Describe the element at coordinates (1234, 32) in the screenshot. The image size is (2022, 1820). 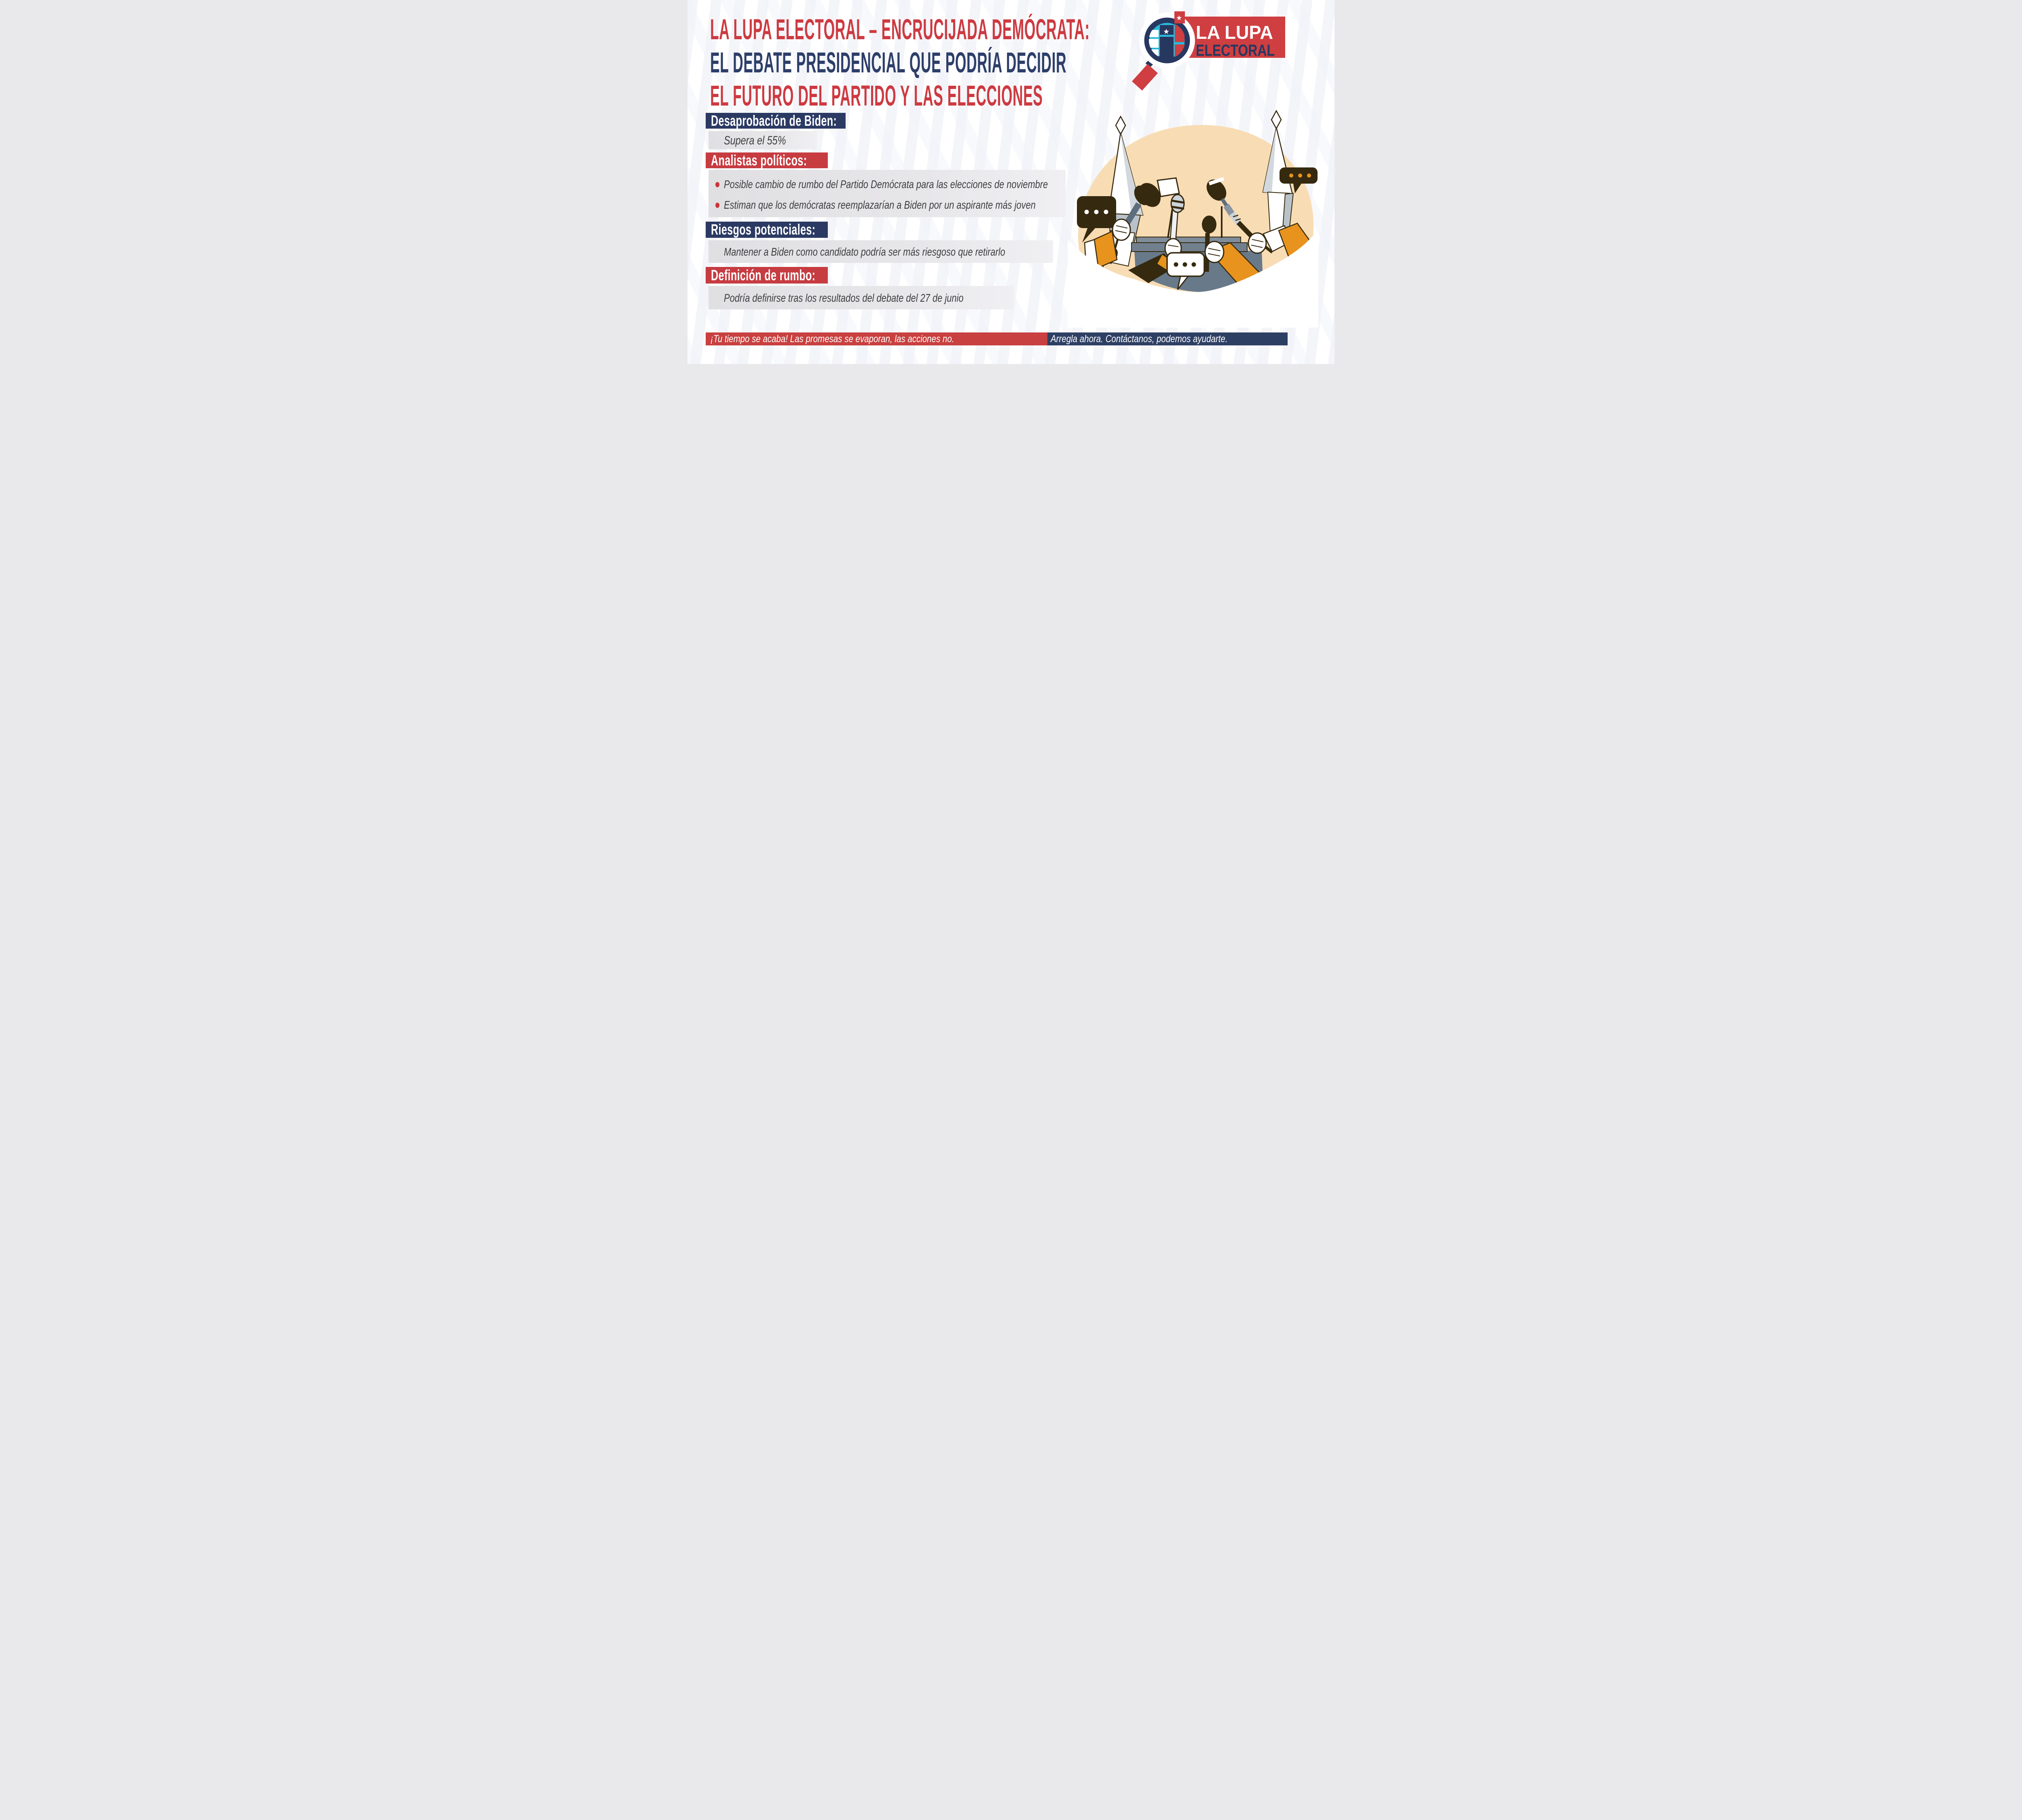
I see `logo-text-line1: LA LUPA` at that location.